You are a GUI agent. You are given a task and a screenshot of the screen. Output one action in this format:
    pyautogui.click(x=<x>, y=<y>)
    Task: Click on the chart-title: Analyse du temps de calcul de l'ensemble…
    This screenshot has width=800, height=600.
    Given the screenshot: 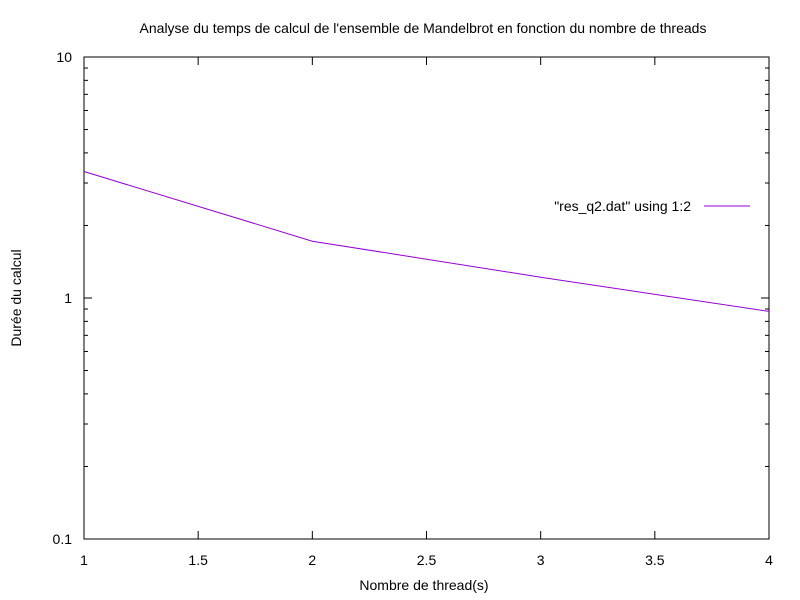 What is the action you would take?
    pyautogui.click(x=423, y=28)
    